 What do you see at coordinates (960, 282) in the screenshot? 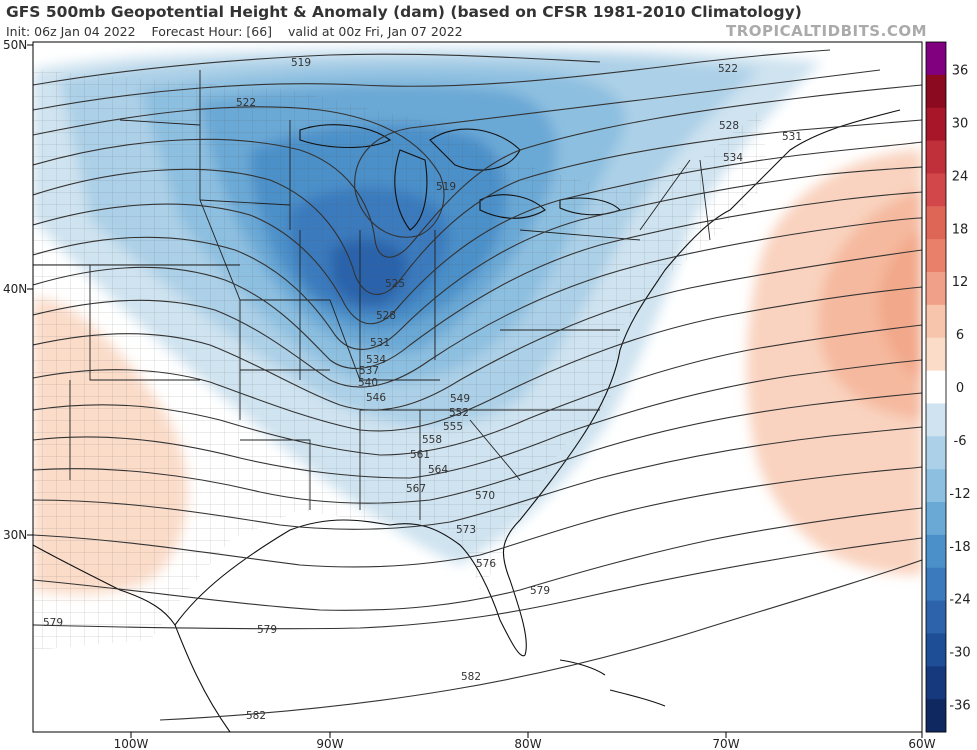
I see `colorbar-tick-label: 12` at bounding box center [960, 282].